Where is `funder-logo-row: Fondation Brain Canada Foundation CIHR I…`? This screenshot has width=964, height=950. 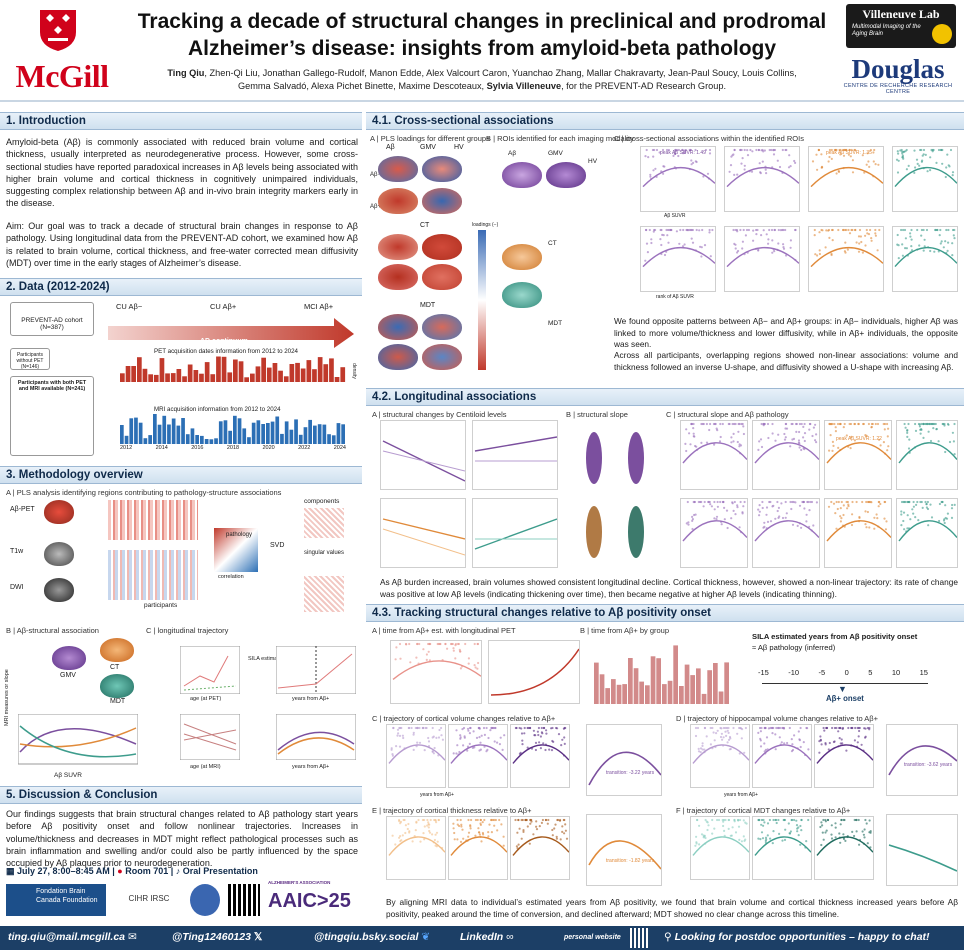 funder-logo-row: Fondation Brain Canada Foundation CIHR I… is located at coordinates (184, 901).